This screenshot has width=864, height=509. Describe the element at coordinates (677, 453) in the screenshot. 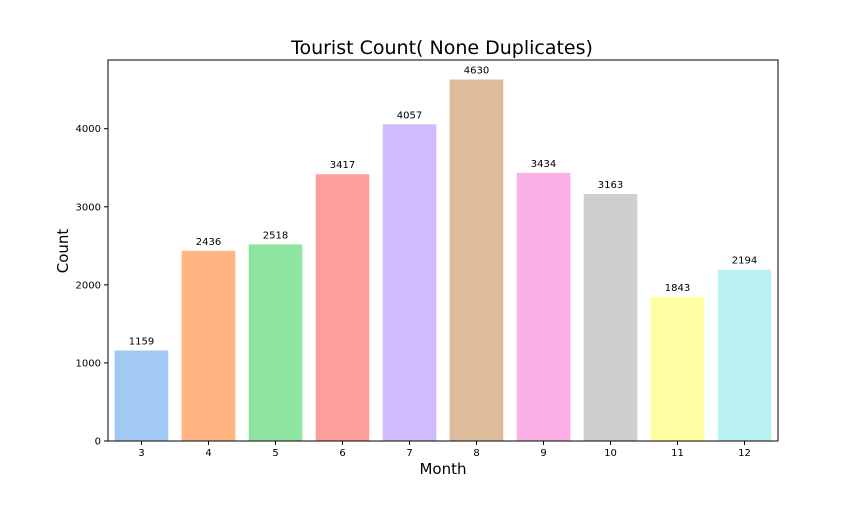

I see `x-tick-label-11: 11` at that location.